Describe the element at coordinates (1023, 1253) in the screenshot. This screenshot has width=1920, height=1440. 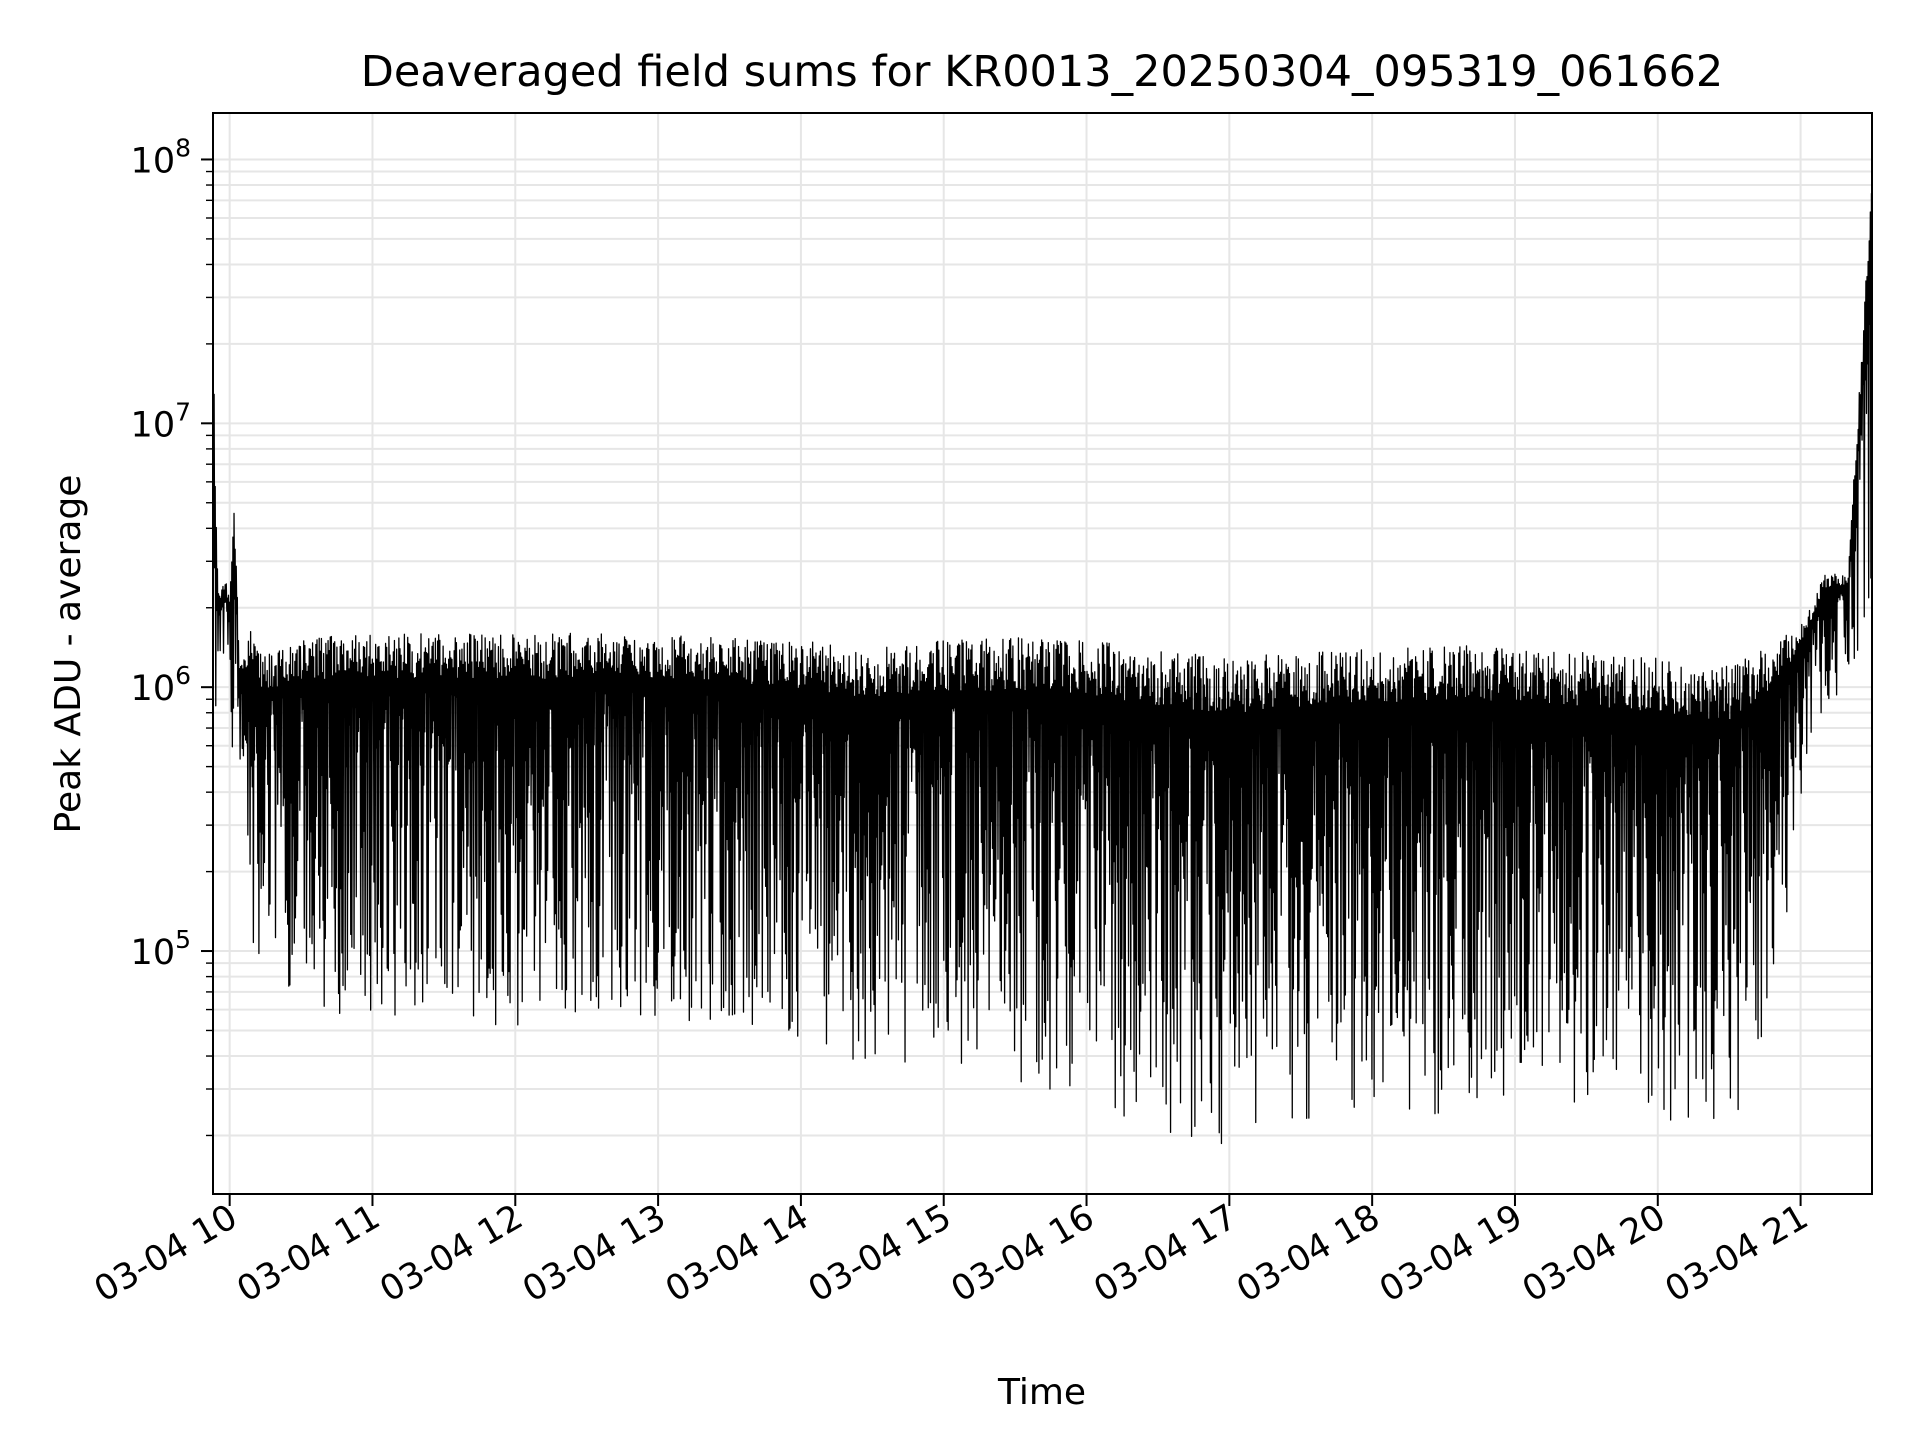
I see `x-tick-label: 03-04 16` at that location.